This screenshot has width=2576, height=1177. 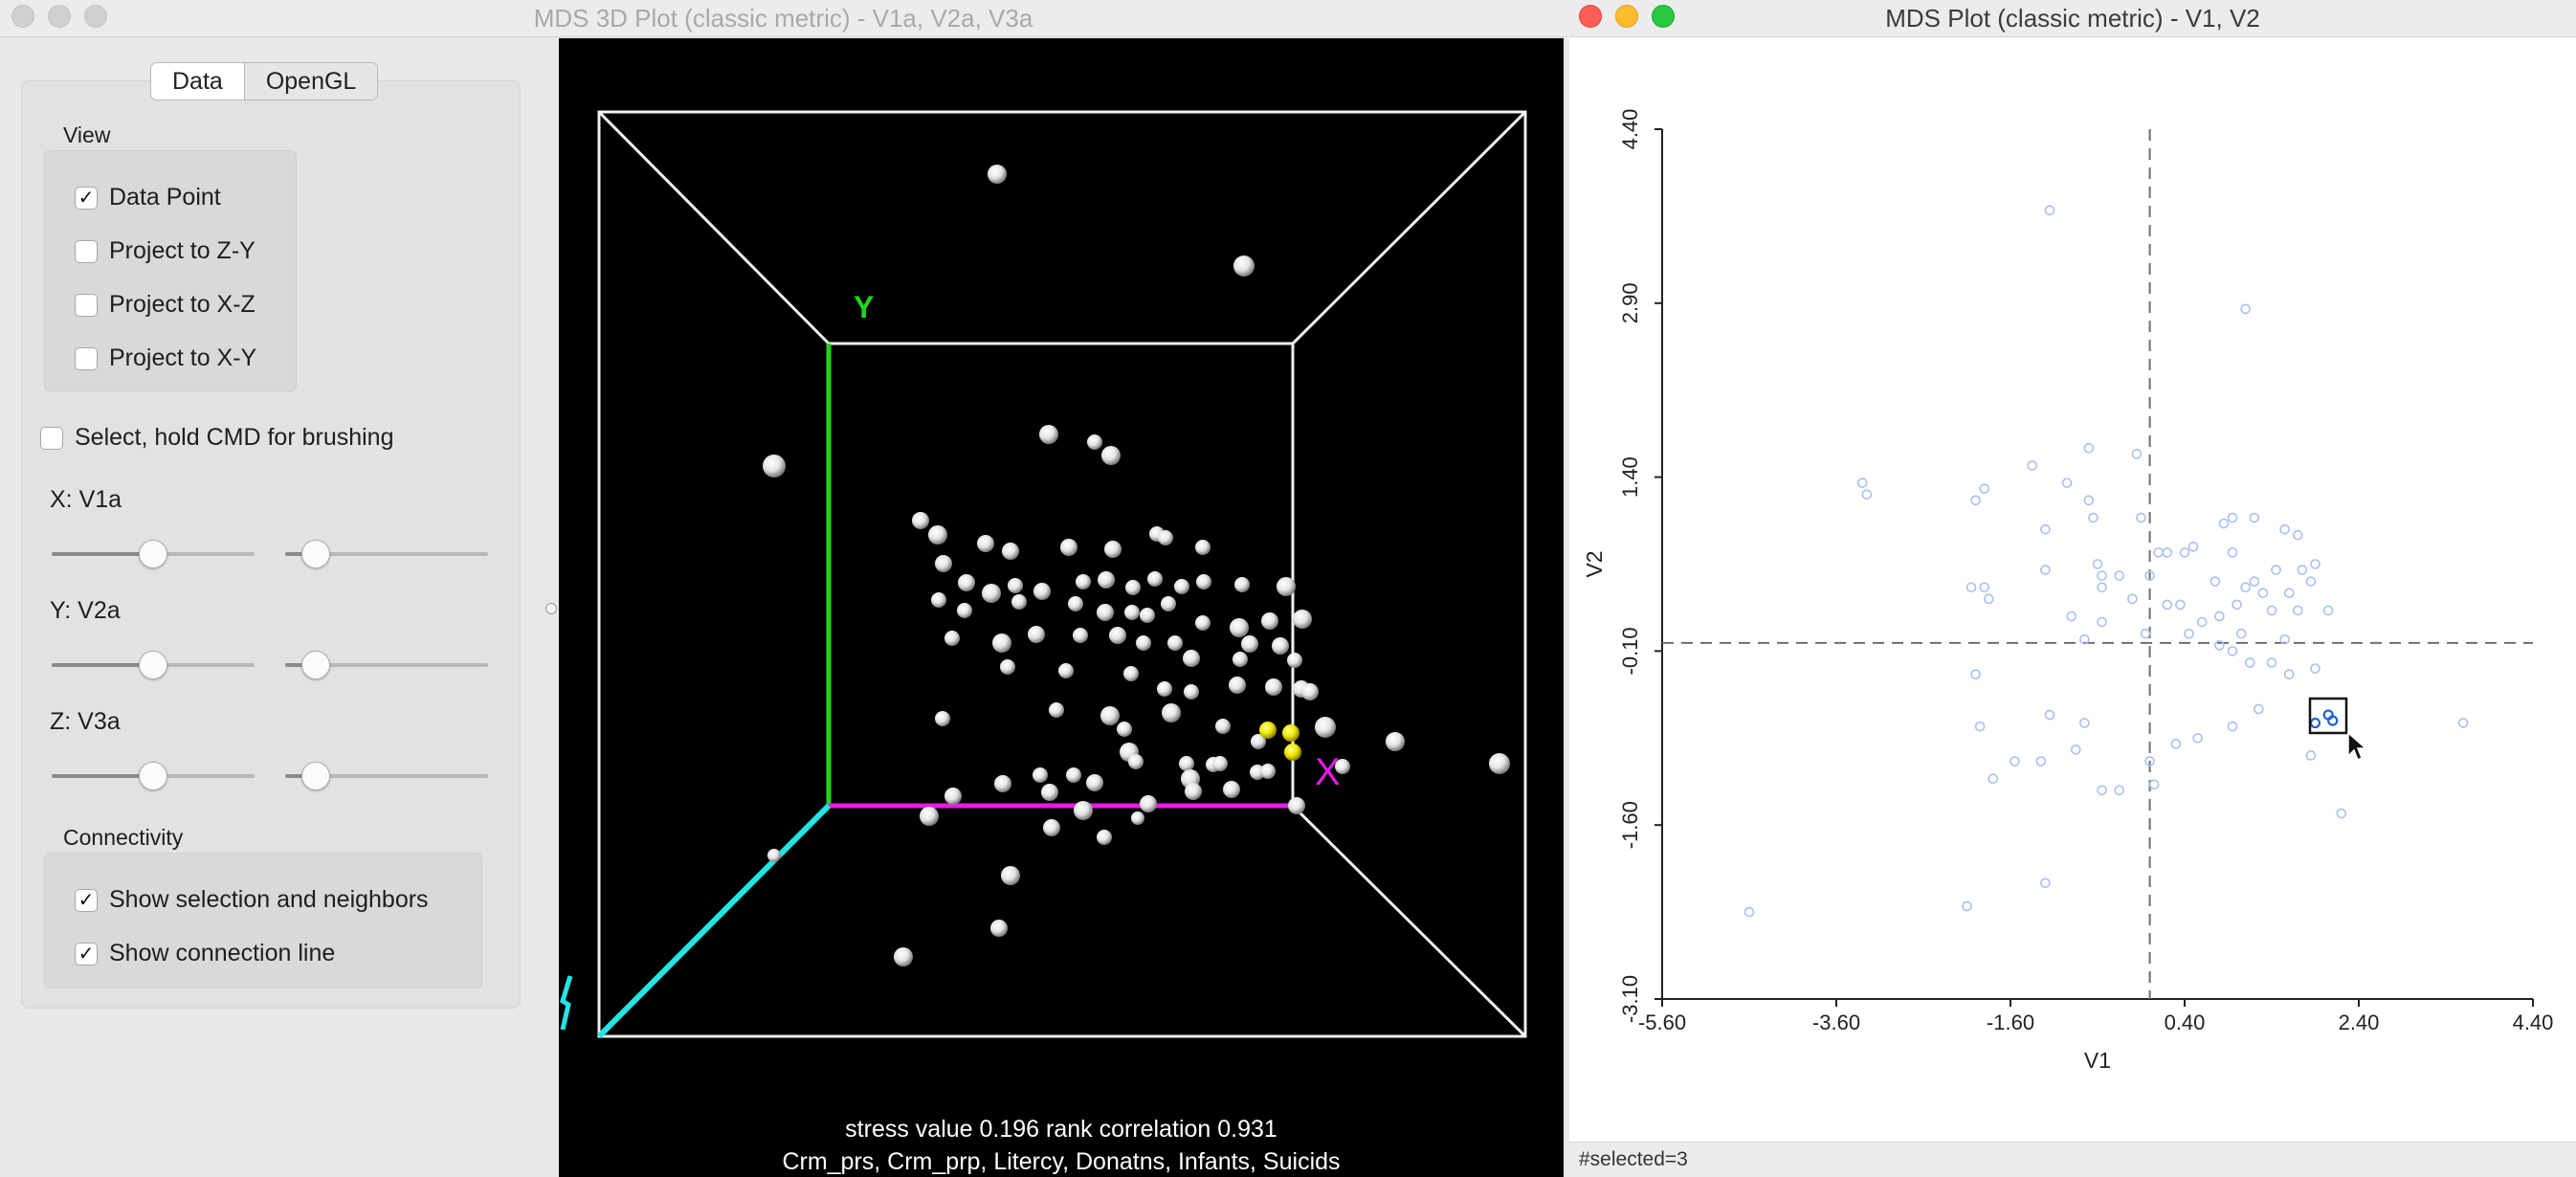 I want to click on titlebar-2d: MDS Plot (classic metric) - V1, V2, so click(x=2072, y=18).